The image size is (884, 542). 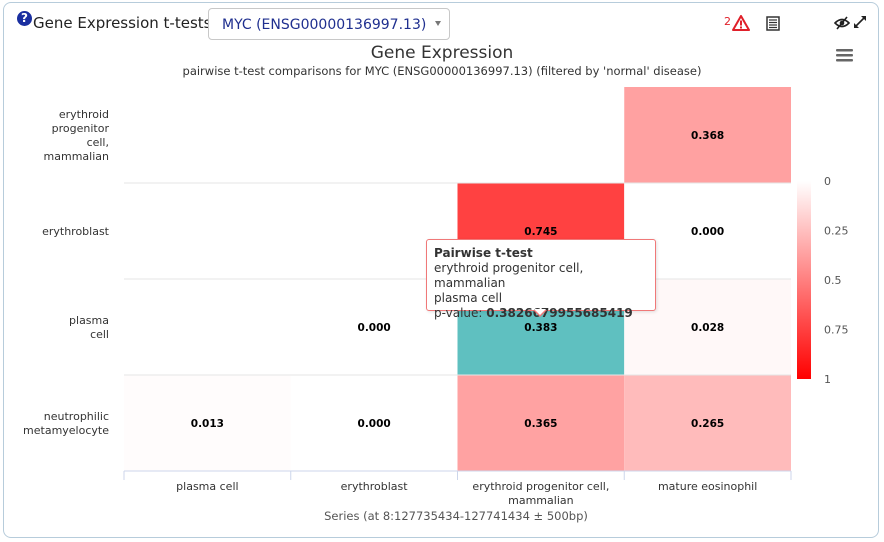 I want to click on tooltip-col-label: plasma cell, so click(x=468, y=298).